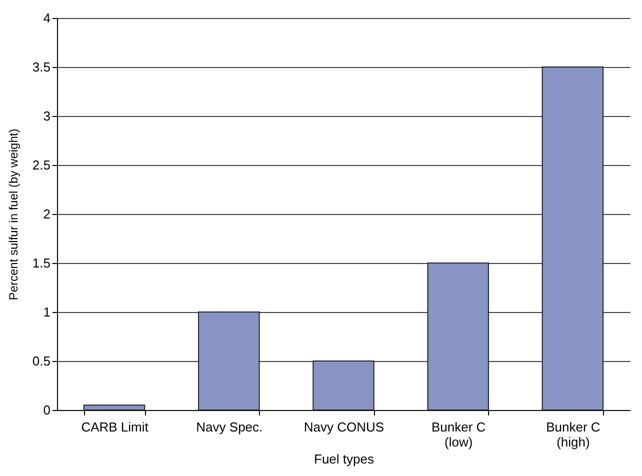 Image resolution: width=642 pixels, height=476 pixels. What do you see at coordinates (344, 427) in the screenshot?
I see `x-tick-label: Navy CONUS` at bounding box center [344, 427].